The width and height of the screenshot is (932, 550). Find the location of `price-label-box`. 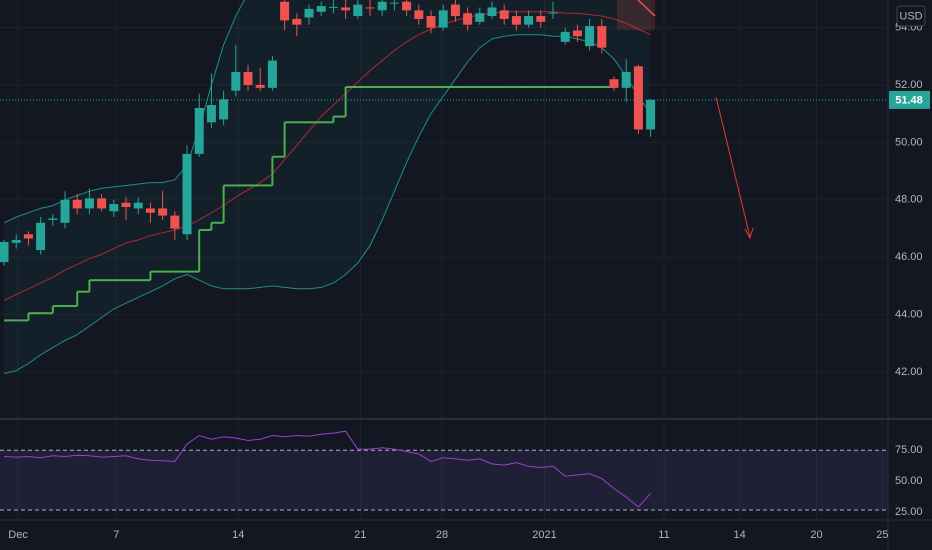

price-label-box is located at coordinates (909, 99).